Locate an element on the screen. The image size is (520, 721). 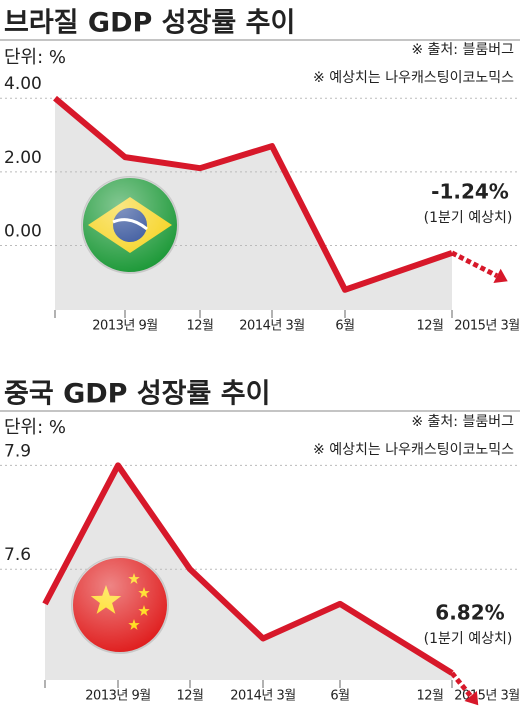
data-label: 6.82% is located at coordinates (469, 613).